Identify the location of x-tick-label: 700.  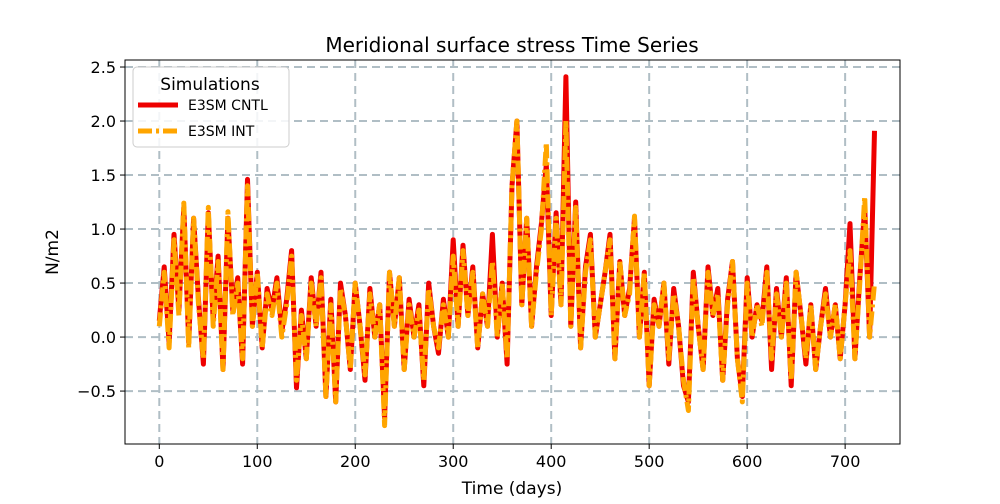
(845, 461).